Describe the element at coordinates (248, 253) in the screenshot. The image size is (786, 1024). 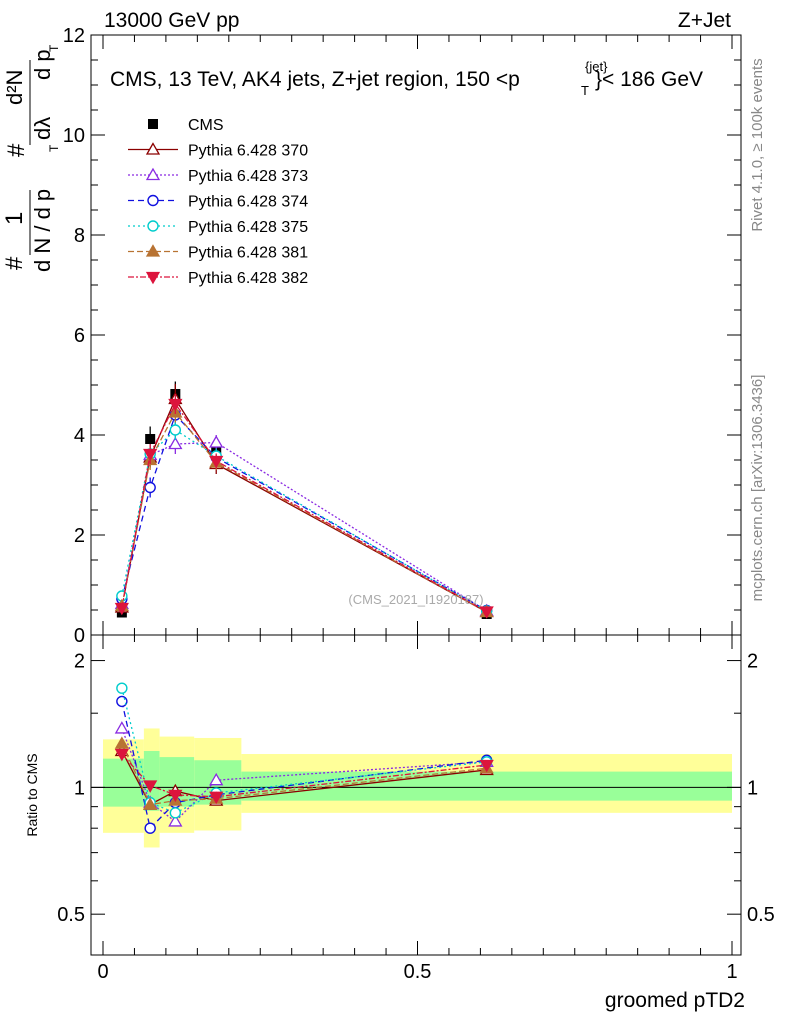
I see `legend-label: Pythia 6.428 381` at that location.